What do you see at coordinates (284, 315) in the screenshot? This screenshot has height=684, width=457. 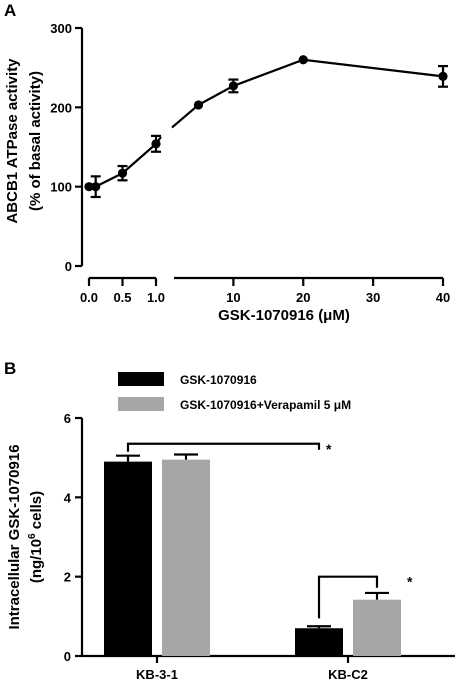 I see `panel-a-x-axis-label: GSK-1070916 (μM)` at bounding box center [284, 315].